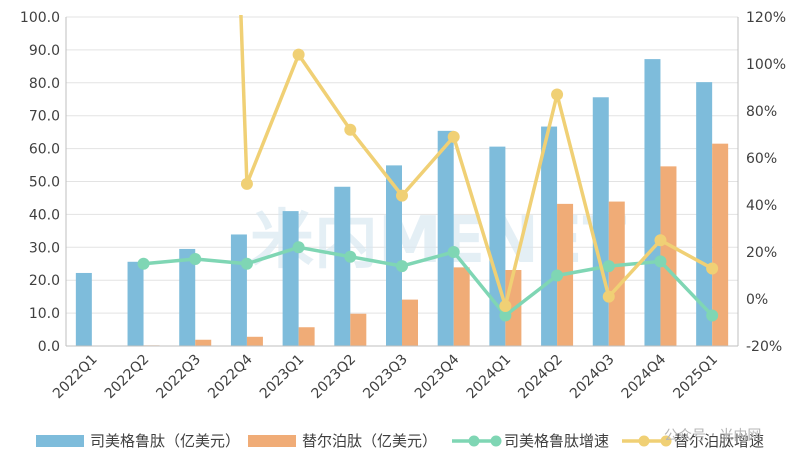 This screenshot has width=800, height=467. I want to click on point-semaglutide-growth-2023Q4, so click(453, 252).